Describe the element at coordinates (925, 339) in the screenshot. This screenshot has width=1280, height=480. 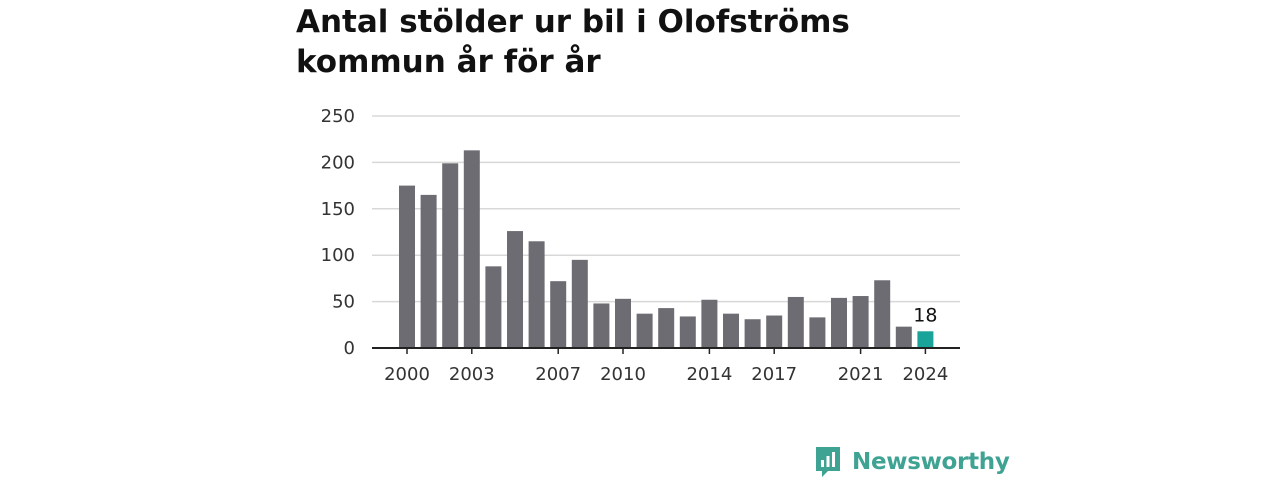
I see `bar-highlighted` at that location.